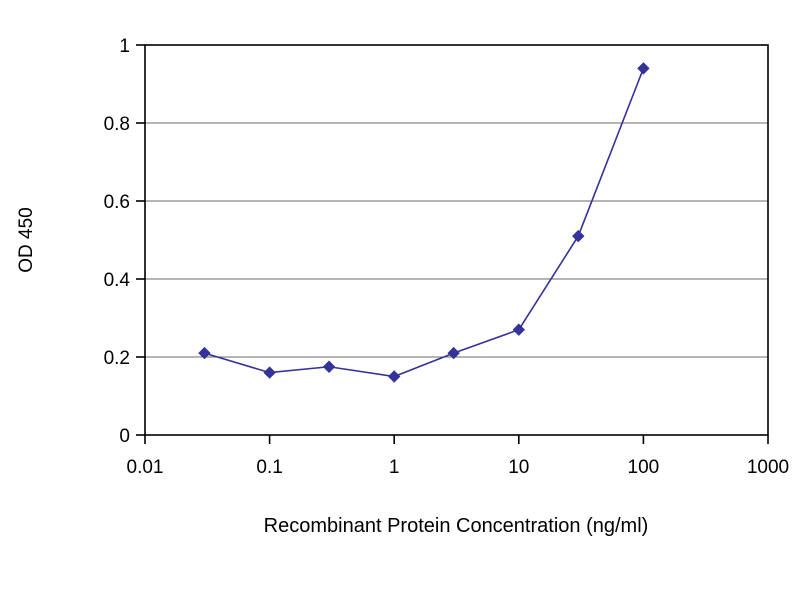  I want to click on x-tick-label: 100, so click(644, 467).